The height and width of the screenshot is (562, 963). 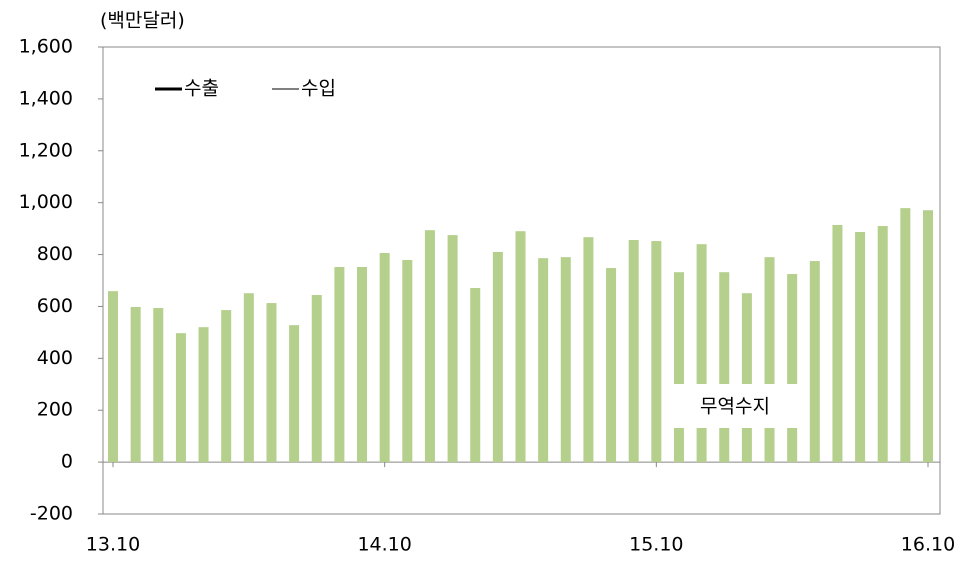 I want to click on y-tick-label: 1,600, so click(x=46, y=47).